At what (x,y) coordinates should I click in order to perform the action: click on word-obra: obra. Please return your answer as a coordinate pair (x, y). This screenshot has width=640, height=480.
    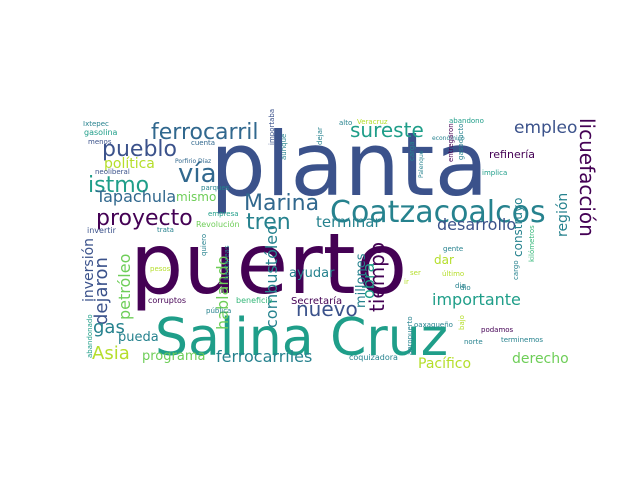
    Looking at the image, I should click on (368, 281).